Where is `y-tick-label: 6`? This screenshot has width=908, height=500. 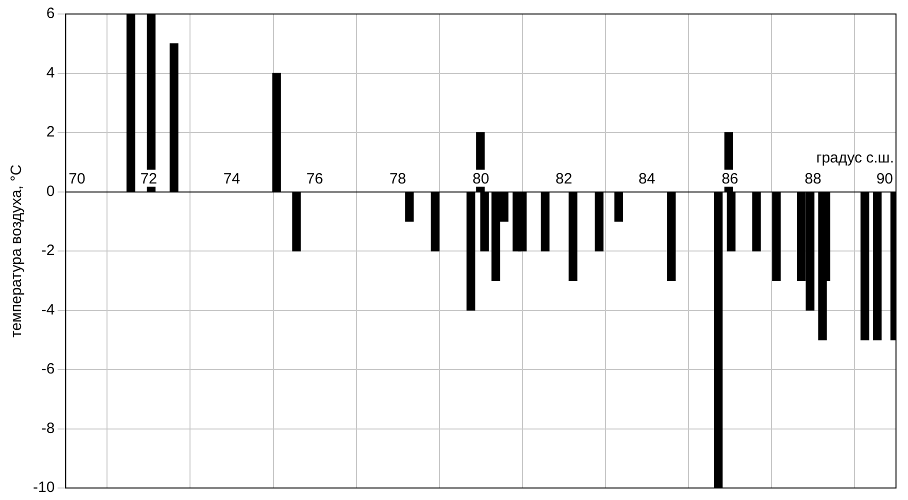
y-tick-label: 6 is located at coordinates (50, 13).